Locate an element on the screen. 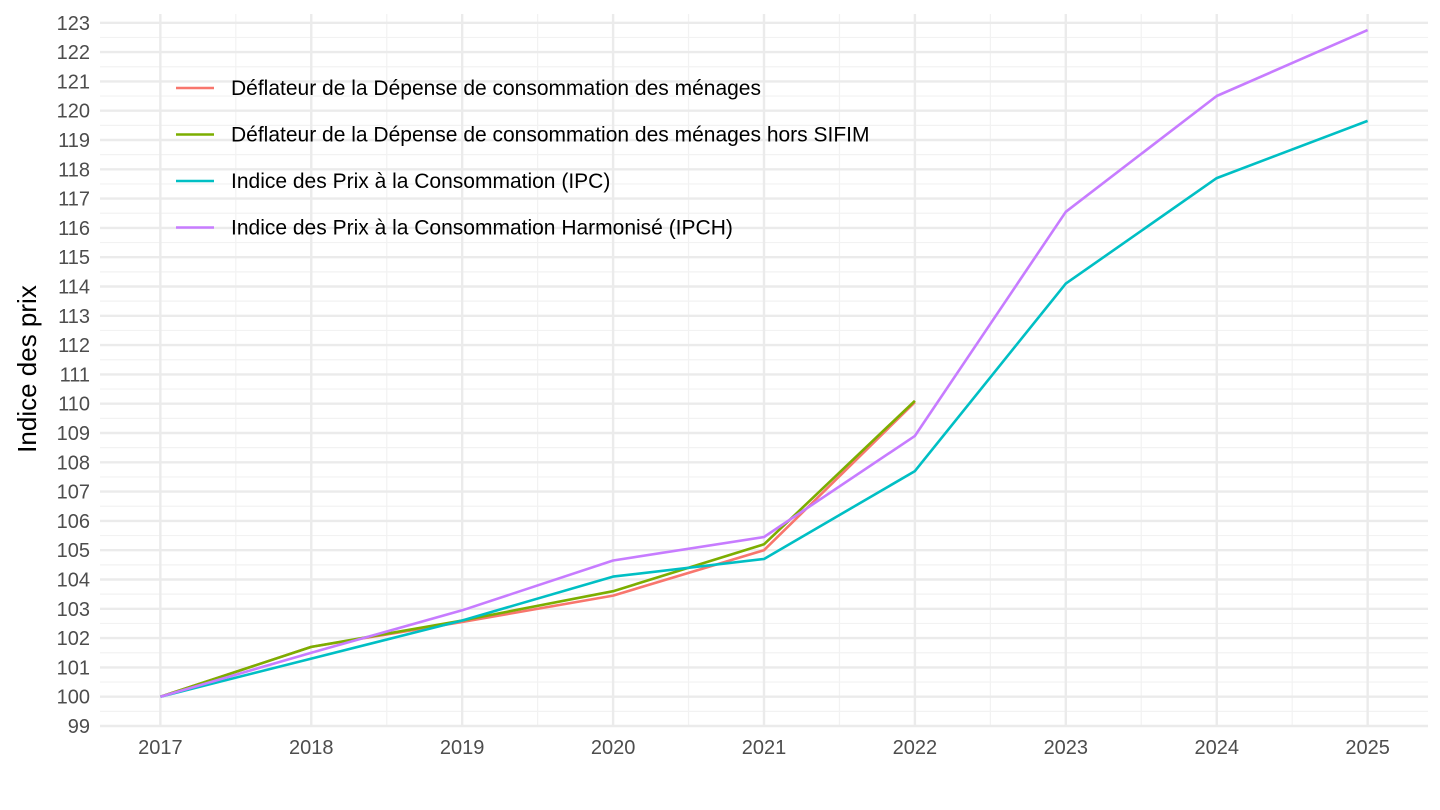  y-tick-label: 111 is located at coordinates (75, 375).